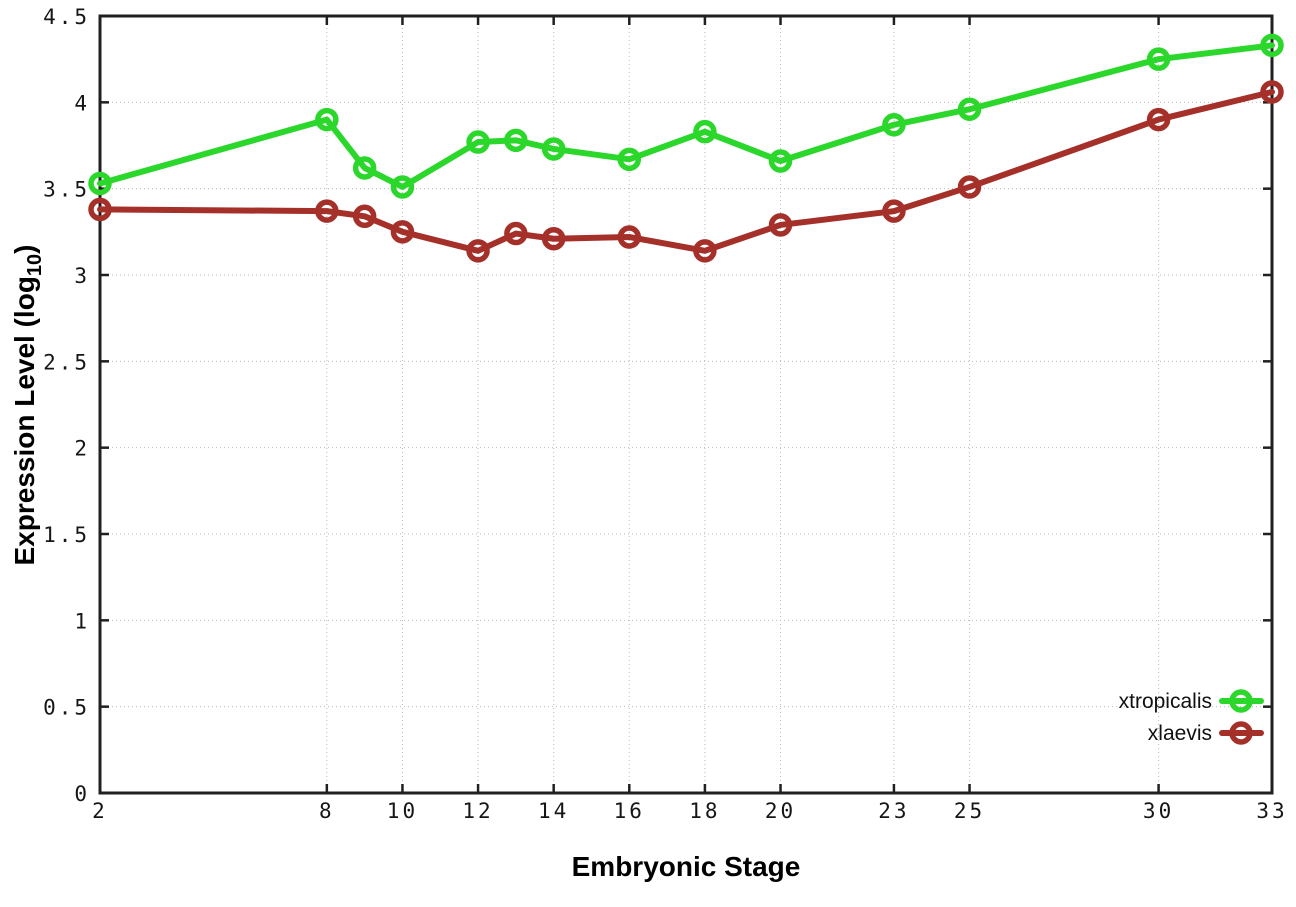  Describe the element at coordinates (893, 811) in the screenshot. I see `x-tick-label: 23` at that location.